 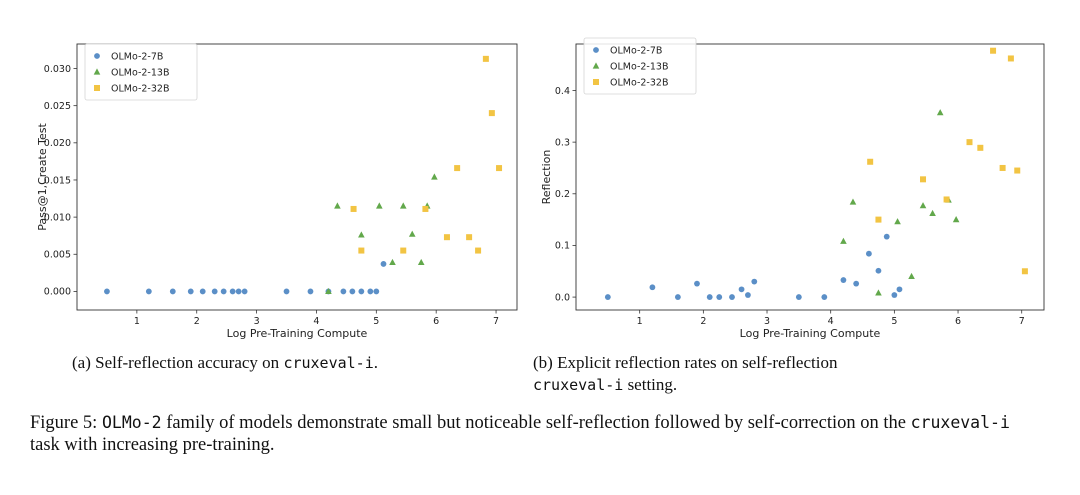 I want to click on subcaption-a-end: ., so click(x=375, y=362).